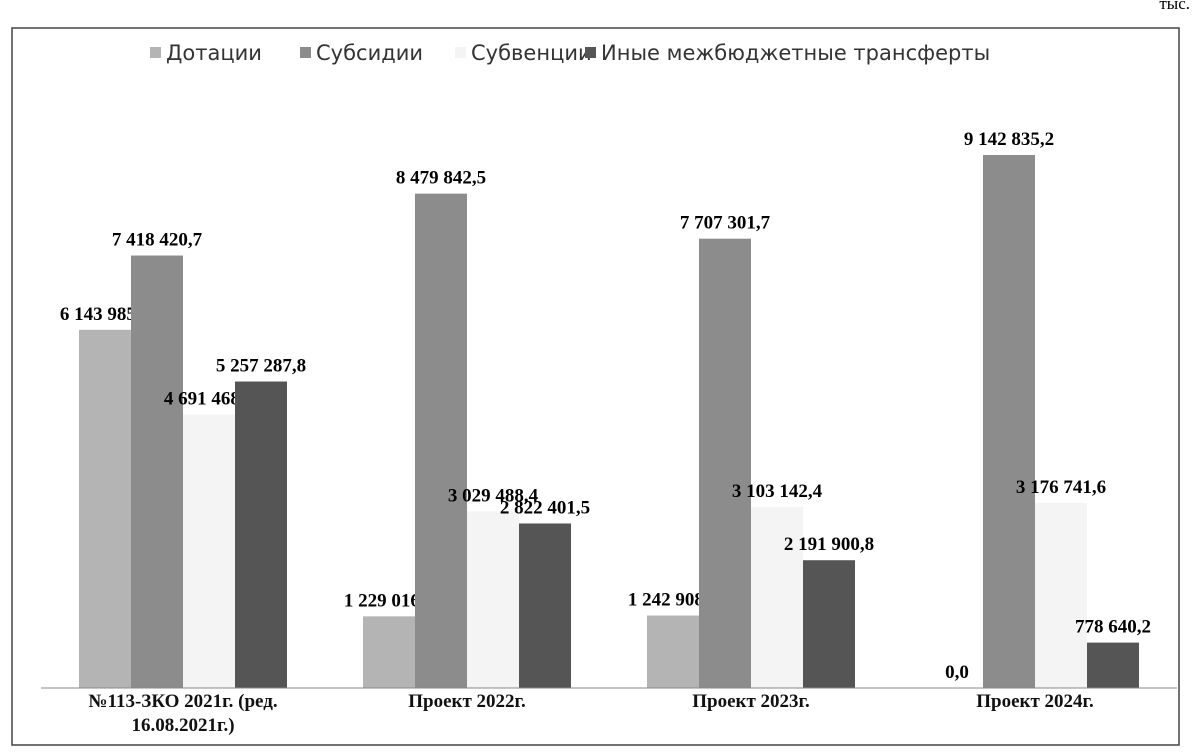 The width and height of the screenshot is (1194, 753). I want to click on value-label: 5 257 287,8, so click(261, 366).